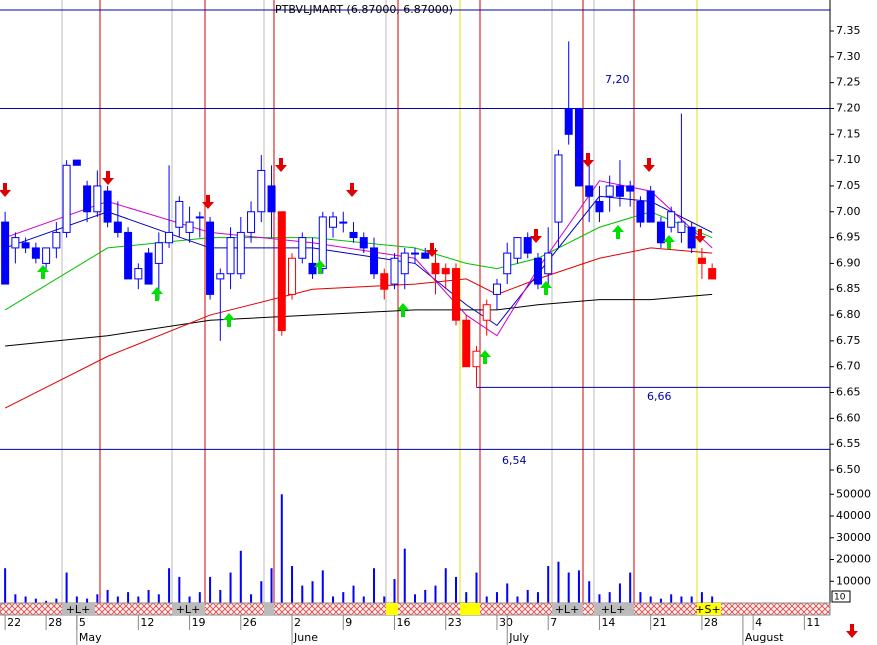 The image size is (877, 645). Describe the element at coordinates (617, 79) in the screenshot. I see `level-label: 7,20` at that location.